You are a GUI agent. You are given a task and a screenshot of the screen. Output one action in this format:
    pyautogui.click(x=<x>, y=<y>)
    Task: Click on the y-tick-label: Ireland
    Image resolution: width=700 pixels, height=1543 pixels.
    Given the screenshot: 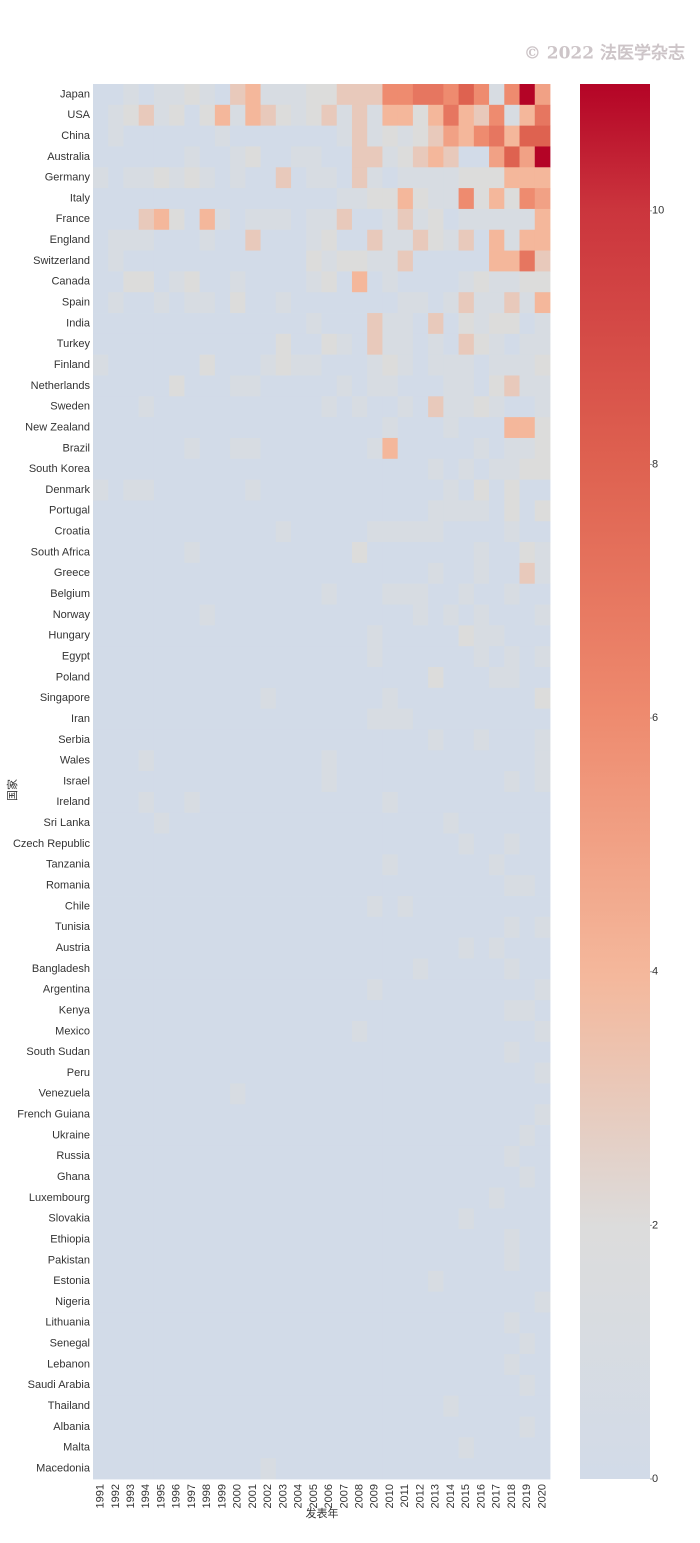 What is the action you would take?
    pyautogui.click(x=73, y=802)
    